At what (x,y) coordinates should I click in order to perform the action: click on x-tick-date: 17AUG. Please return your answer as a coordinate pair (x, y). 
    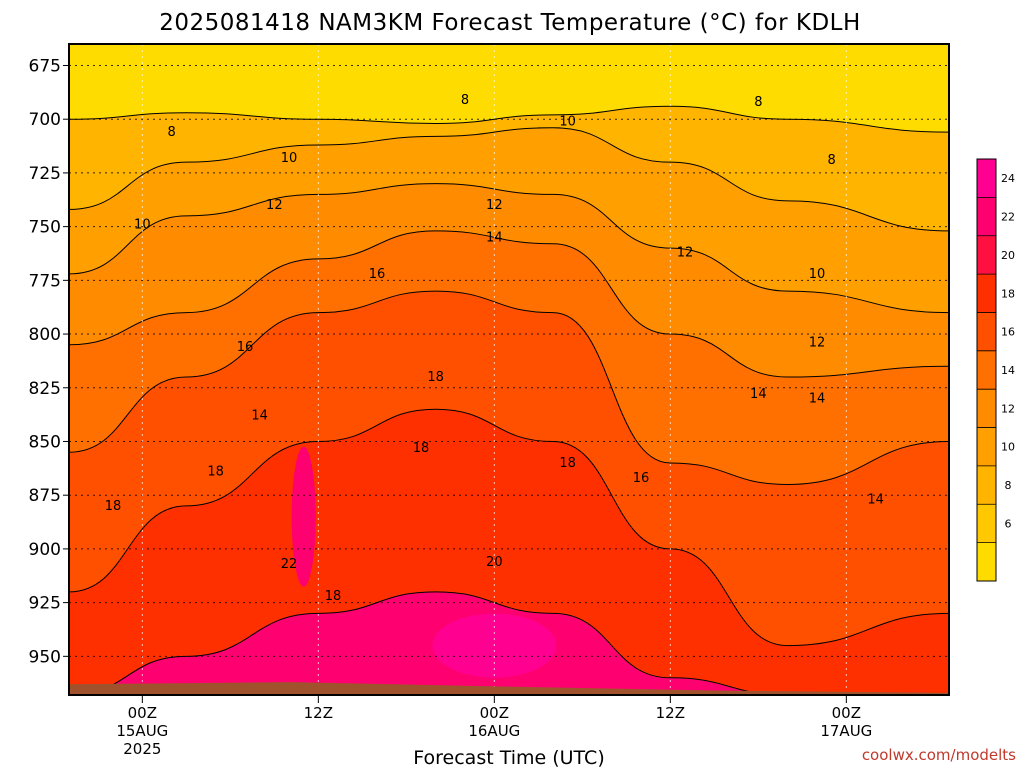
    Looking at the image, I should click on (846, 731).